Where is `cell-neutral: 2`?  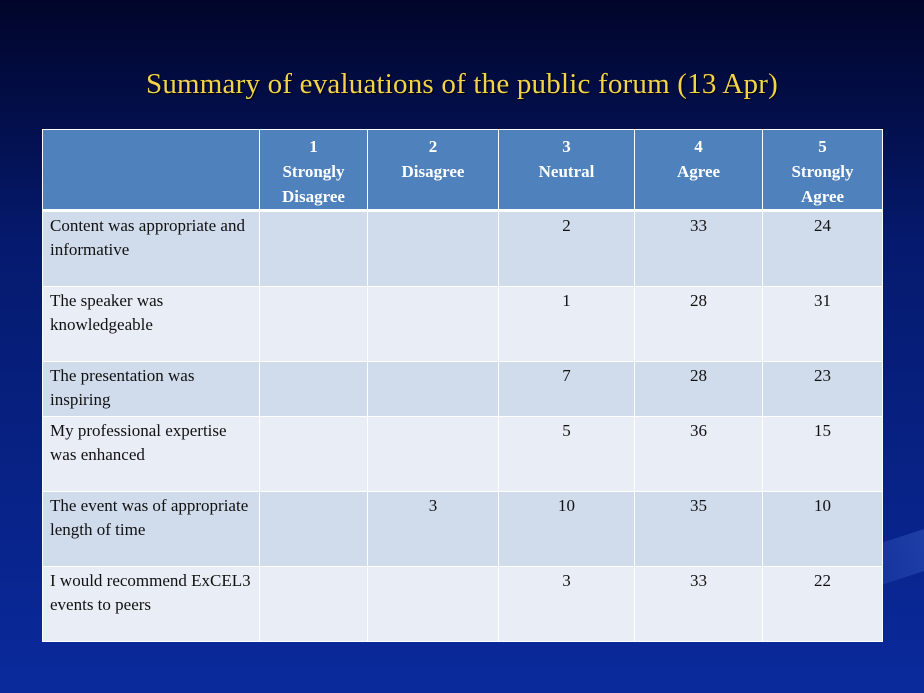 cell-neutral: 2 is located at coordinates (566, 248).